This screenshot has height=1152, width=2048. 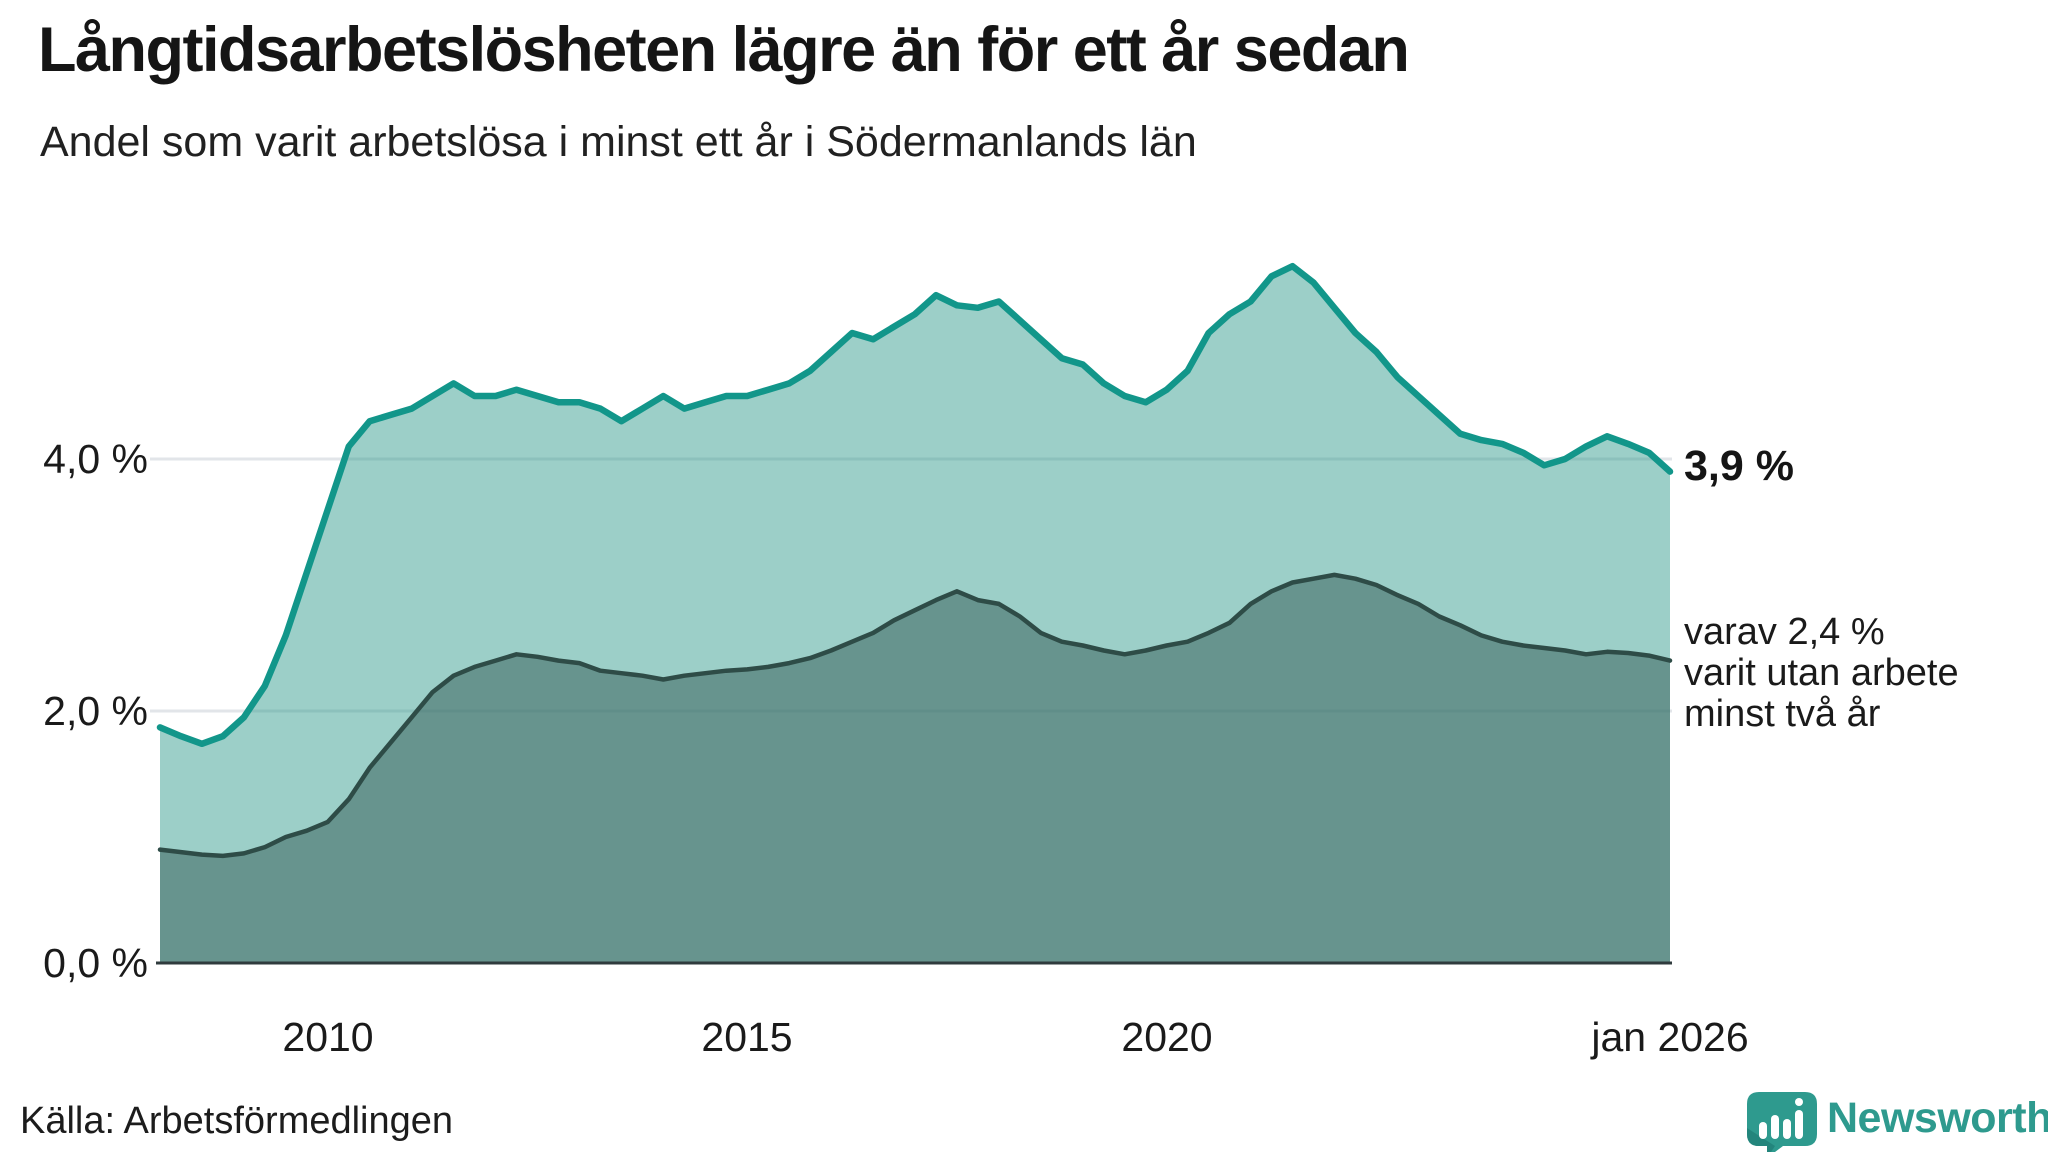 What do you see at coordinates (95, 459) in the screenshot?
I see `y-tick-label: 4,0 %` at bounding box center [95, 459].